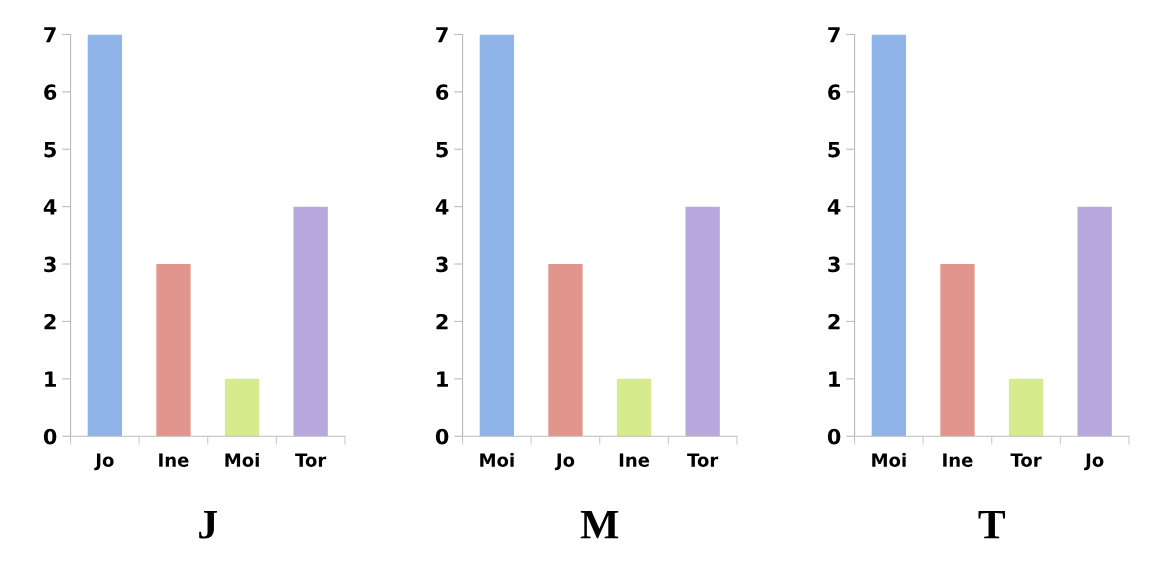 The height and width of the screenshot is (574, 1176). Describe the element at coordinates (599, 524) in the screenshot. I see `text: M` at that location.